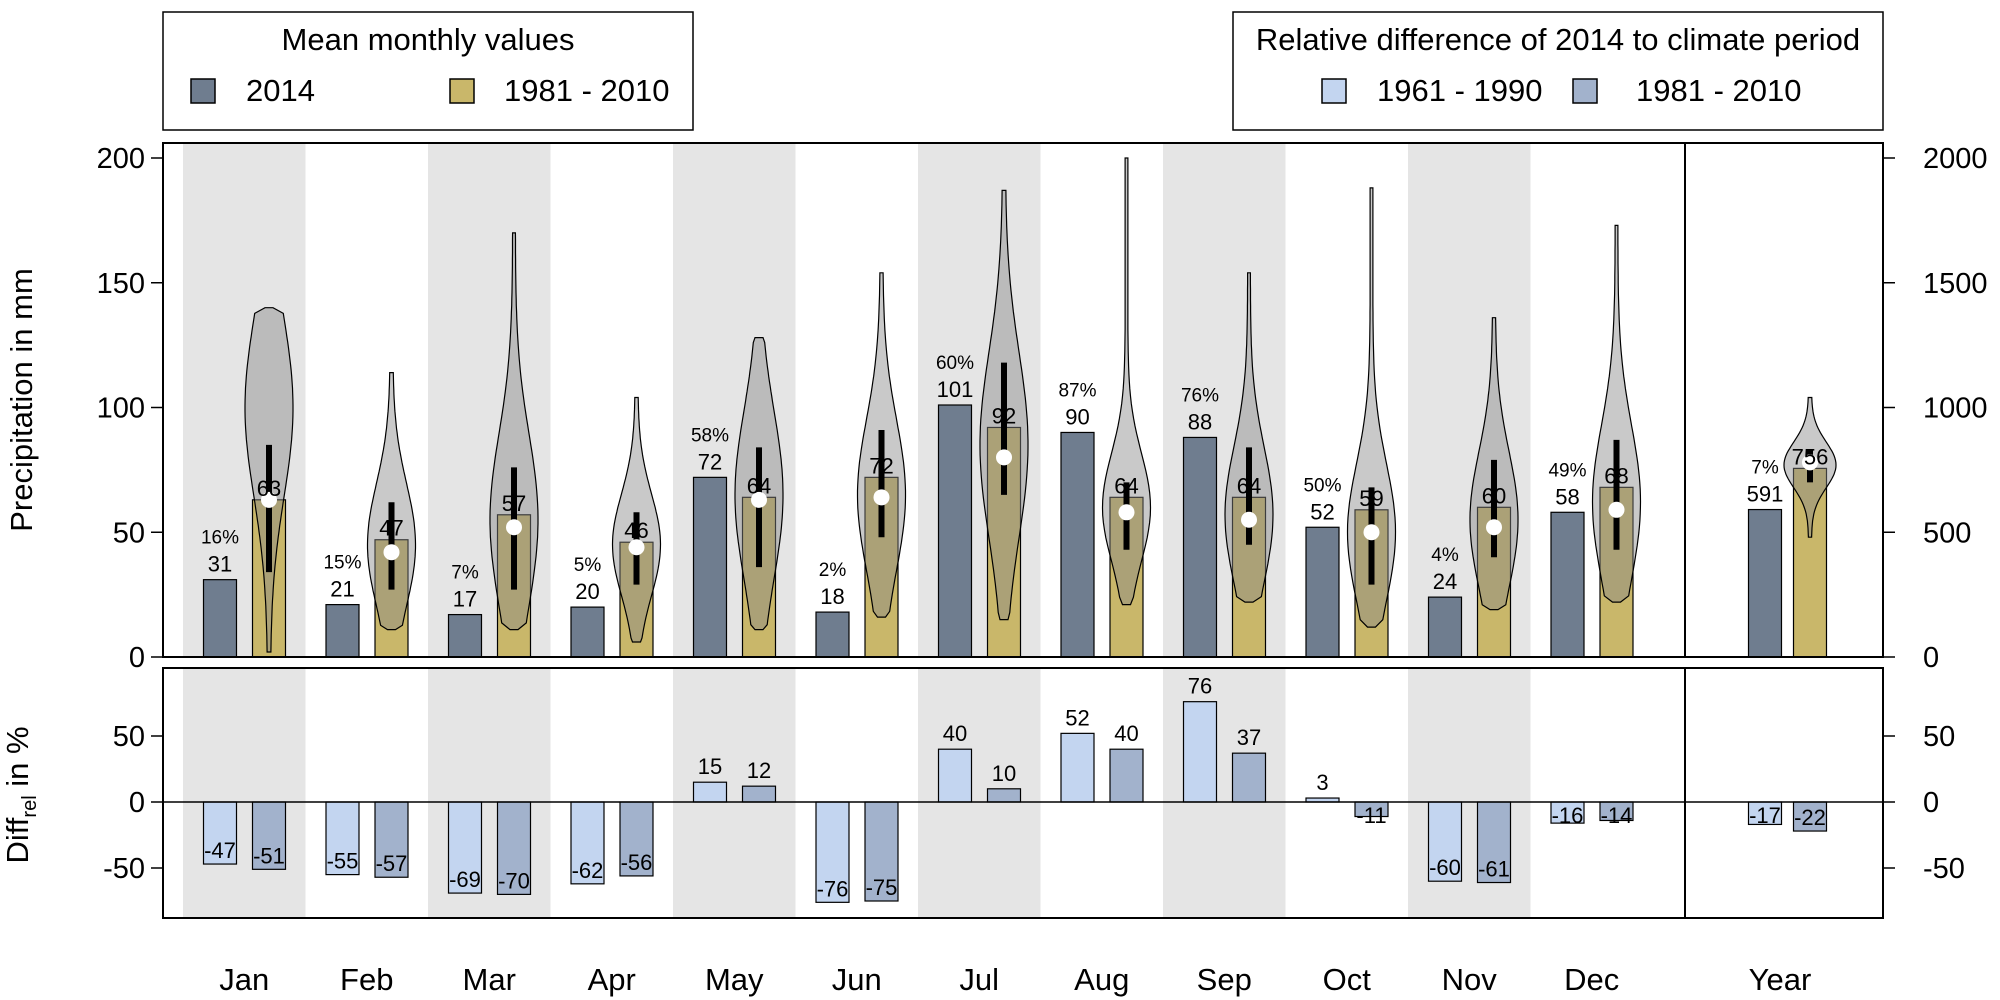 The height and width of the screenshot is (1000, 2000). What do you see at coordinates (1334, 91) in the screenshot?
I see `legend-6190-swatch` at bounding box center [1334, 91].